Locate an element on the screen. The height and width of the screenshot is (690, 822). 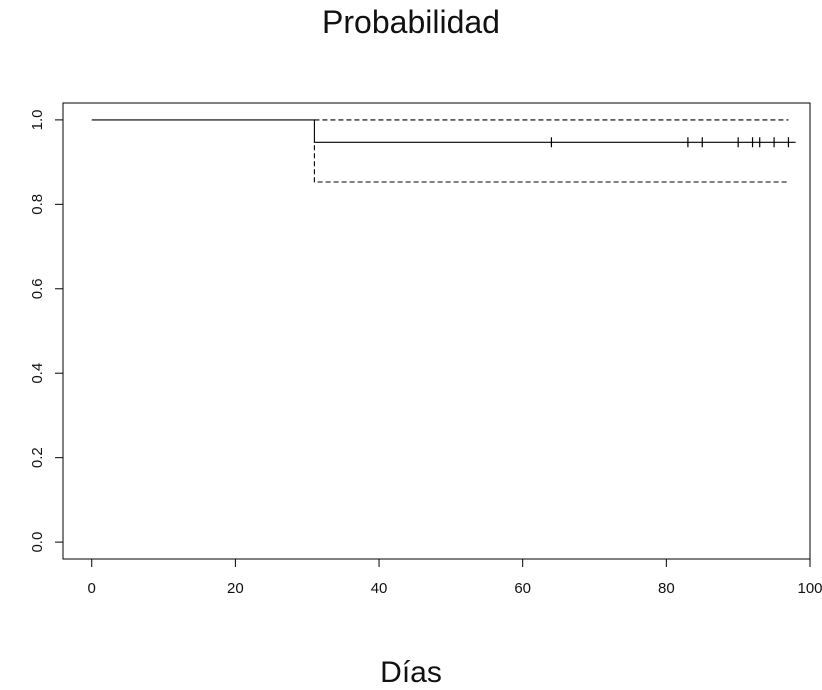
y-tick-label: 0.4 is located at coordinates (37, 373).